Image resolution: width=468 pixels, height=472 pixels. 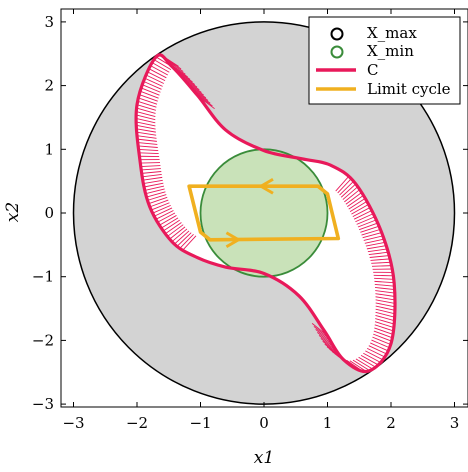 I want to click on y-tick-label: 1, so click(x=49, y=149).